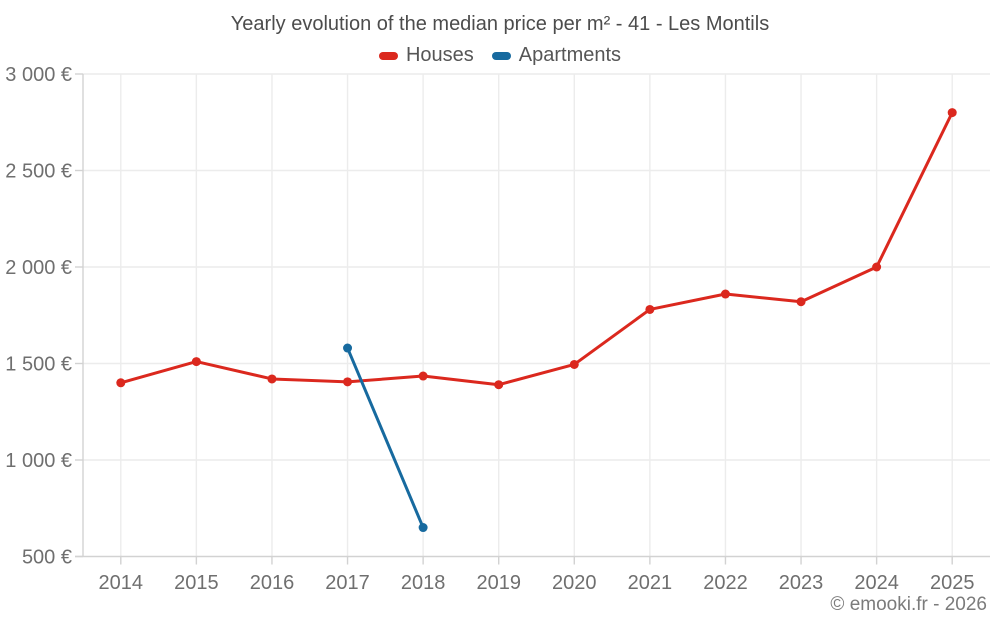 The width and height of the screenshot is (1000, 625). What do you see at coordinates (388, 55) in the screenshot?
I see `houses-series-swatch-icon` at bounding box center [388, 55].